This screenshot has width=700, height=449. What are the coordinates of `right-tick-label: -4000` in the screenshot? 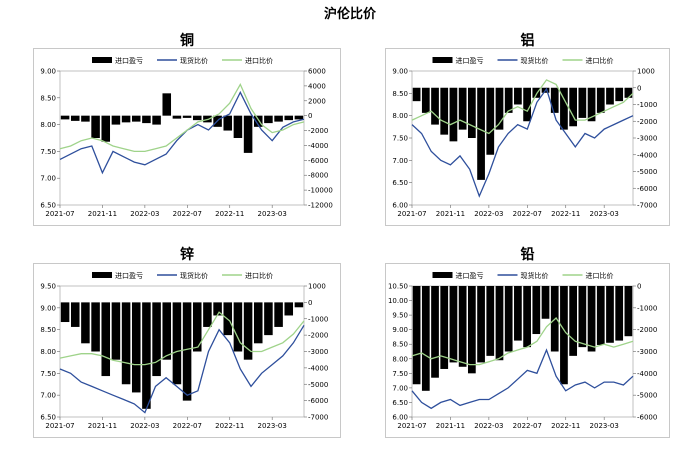 It's located at (318, 368).